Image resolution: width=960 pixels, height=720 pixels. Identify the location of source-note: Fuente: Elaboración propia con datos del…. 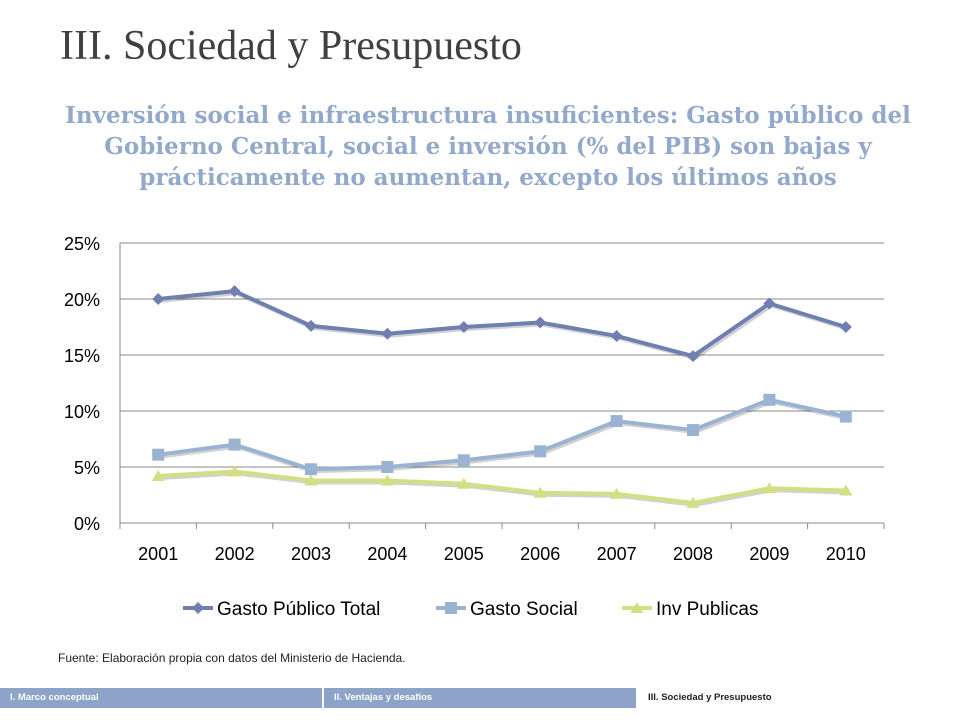
(232, 658).